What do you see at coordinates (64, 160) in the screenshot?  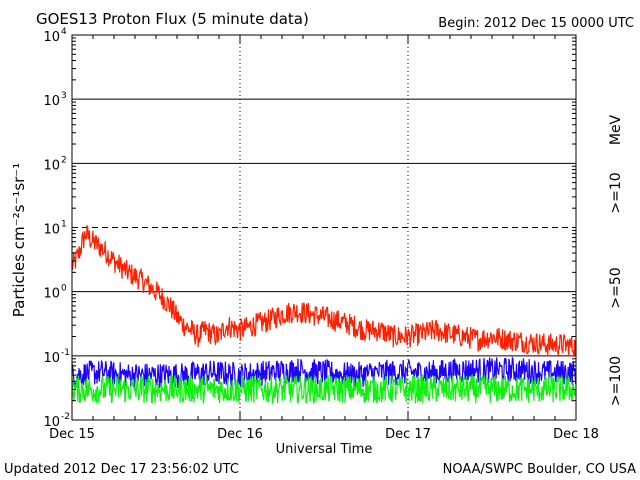 I see `y-tick-exponent: 2` at bounding box center [64, 160].